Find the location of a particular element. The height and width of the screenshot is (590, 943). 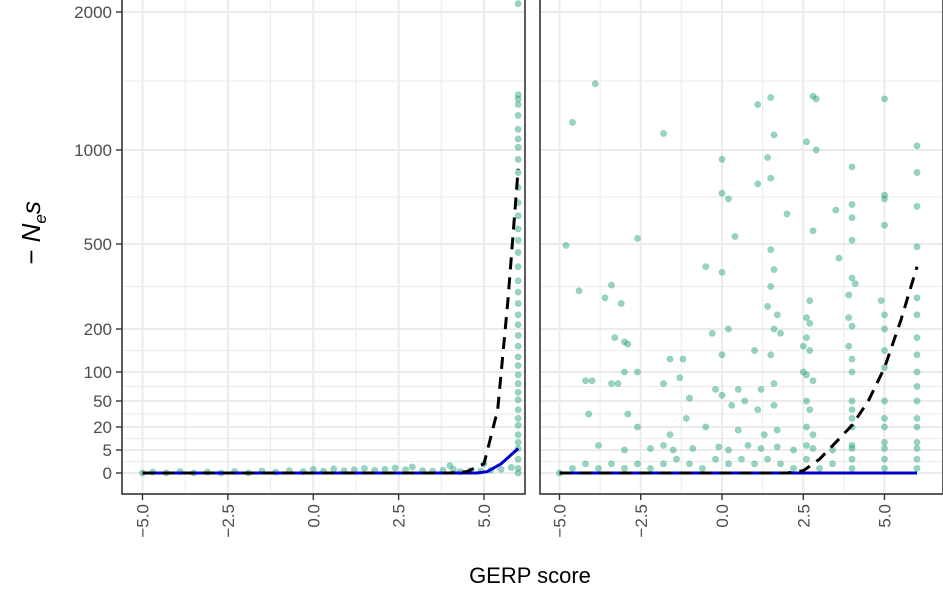

y-axis-title-suffix: s is located at coordinates (31, 207).